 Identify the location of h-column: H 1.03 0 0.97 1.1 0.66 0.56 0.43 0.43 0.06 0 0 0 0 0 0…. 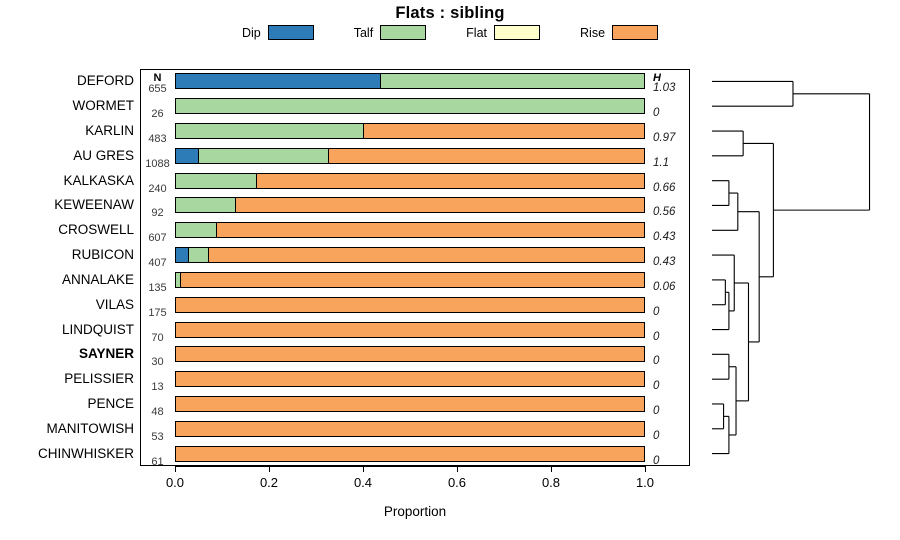
(671, 267).